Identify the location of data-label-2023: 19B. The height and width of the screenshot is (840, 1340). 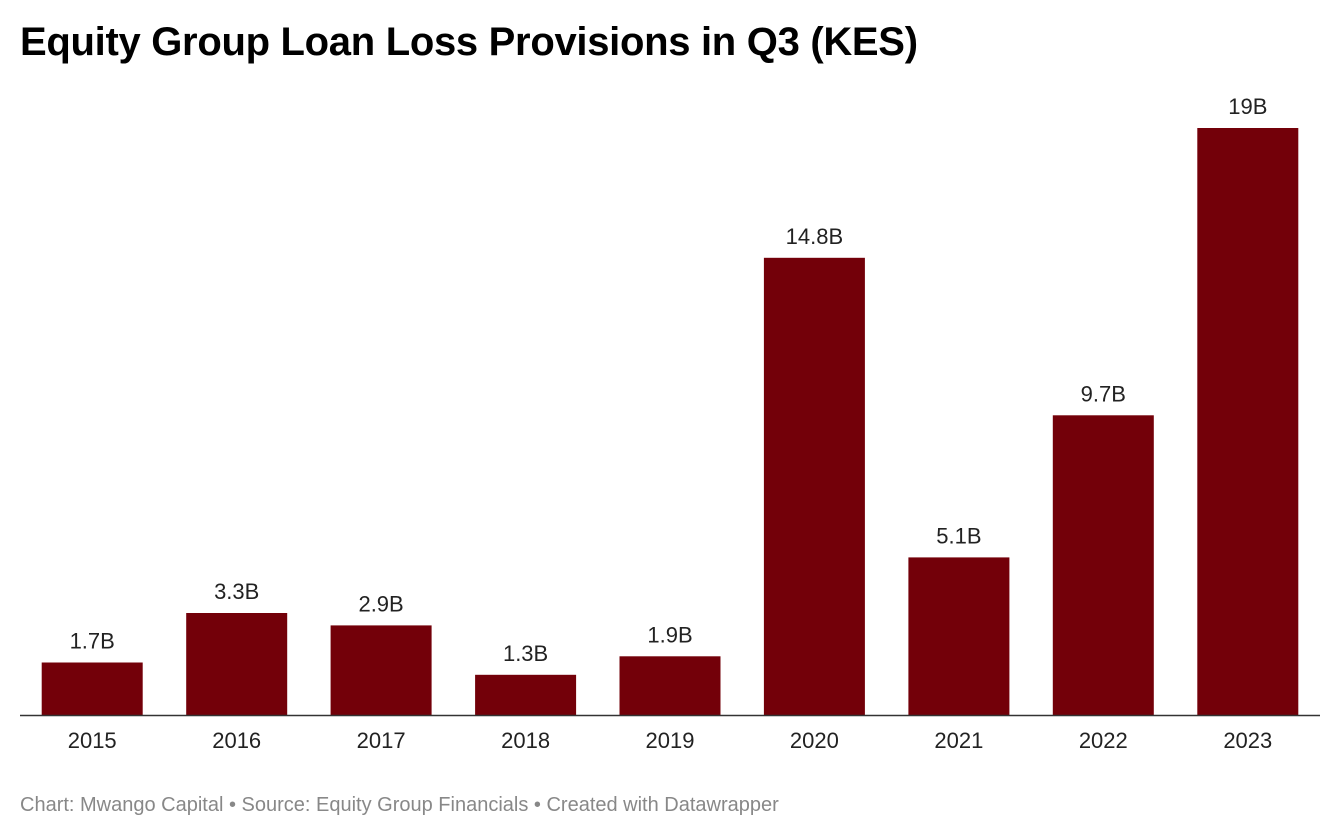
(1247, 106).